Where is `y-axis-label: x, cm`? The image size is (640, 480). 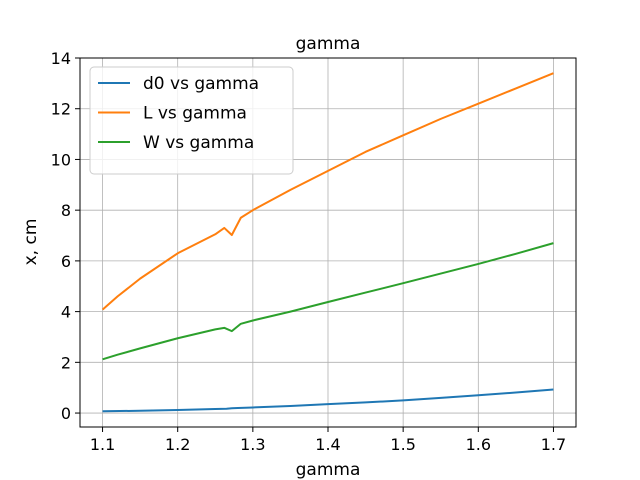
y-axis-label: x, cm is located at coordinates (31, 242).